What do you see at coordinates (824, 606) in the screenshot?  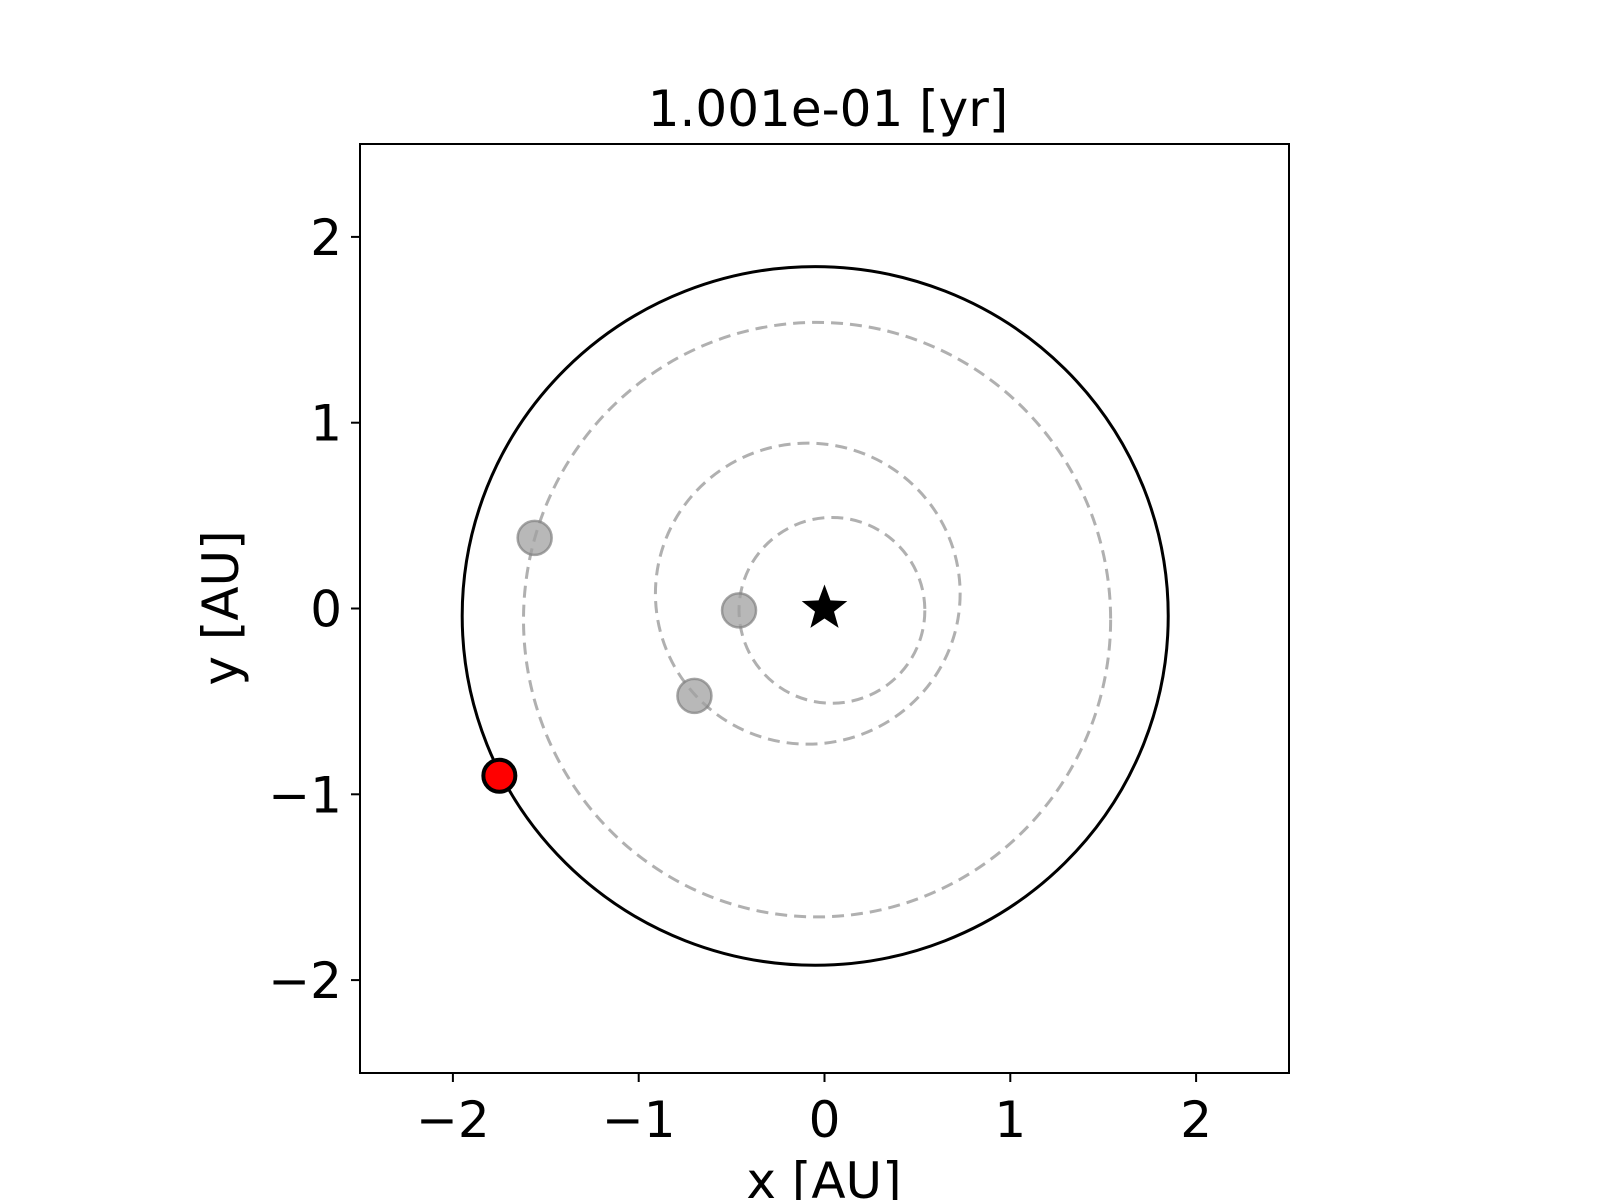 I see `star-marker` at bounding box center [824, 606].